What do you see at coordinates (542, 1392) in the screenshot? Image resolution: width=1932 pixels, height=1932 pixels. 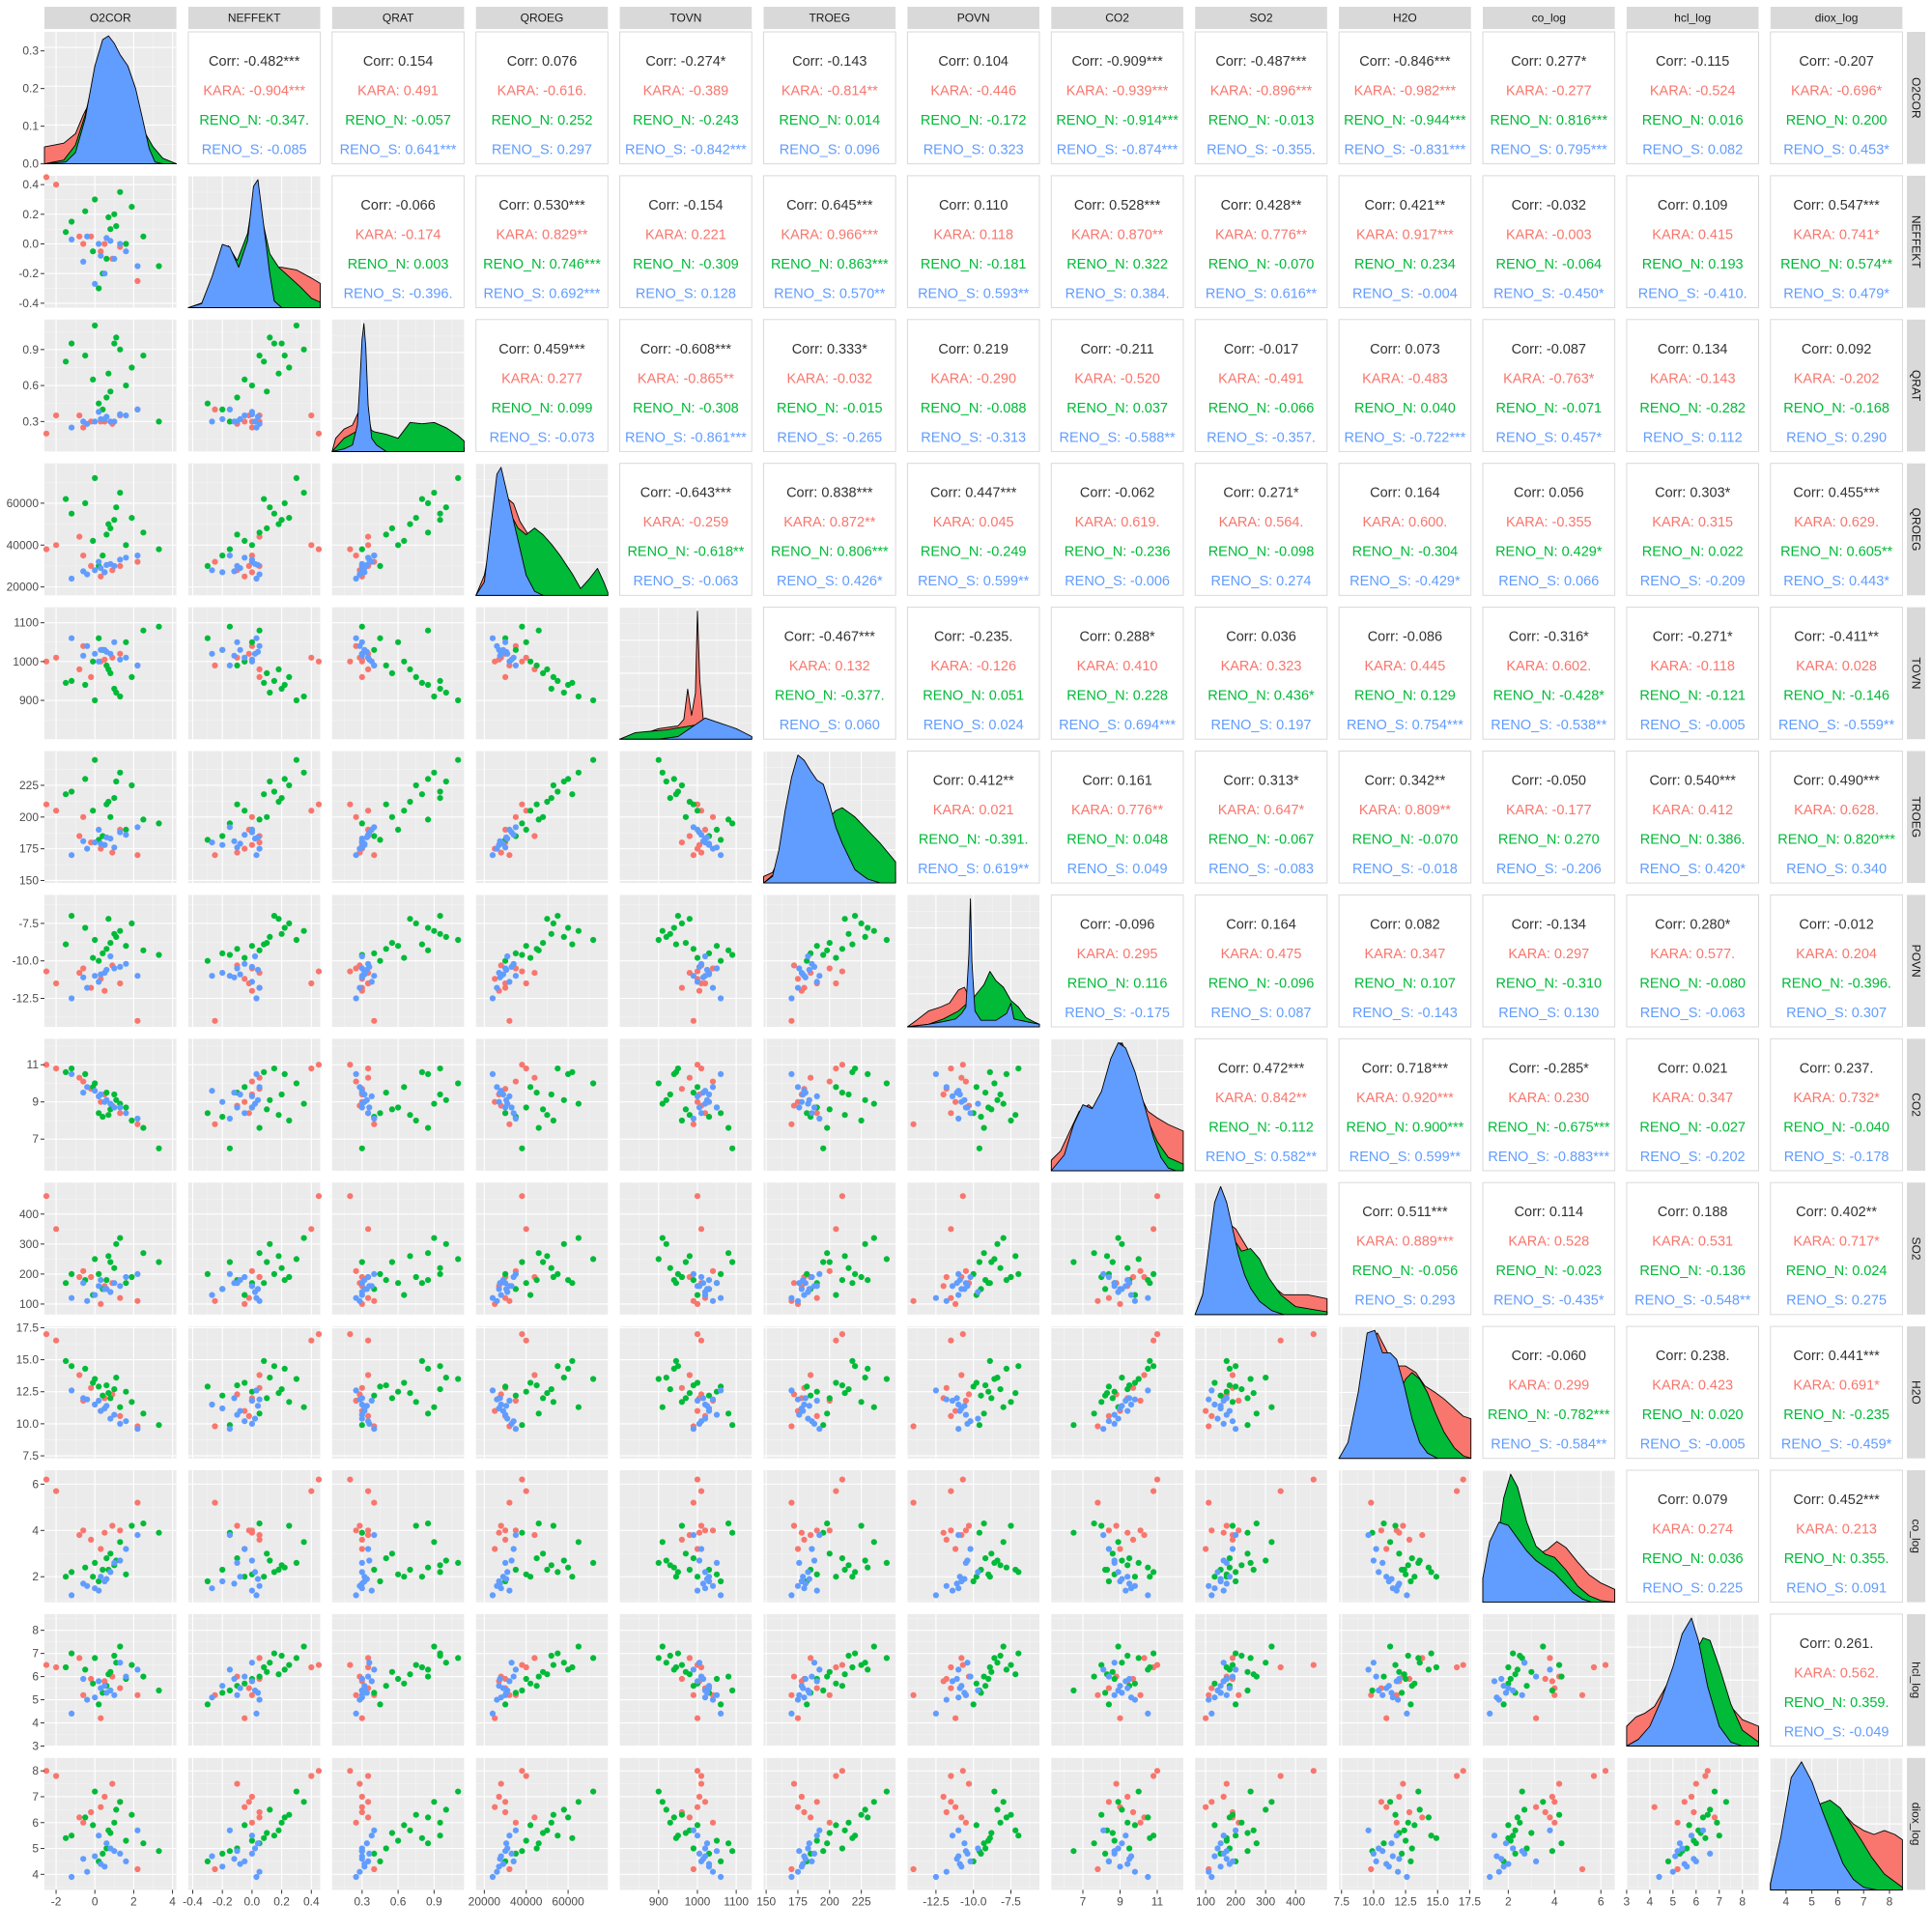 I see `panel-H2O-QROEG` at bounding box center [542, 1392].